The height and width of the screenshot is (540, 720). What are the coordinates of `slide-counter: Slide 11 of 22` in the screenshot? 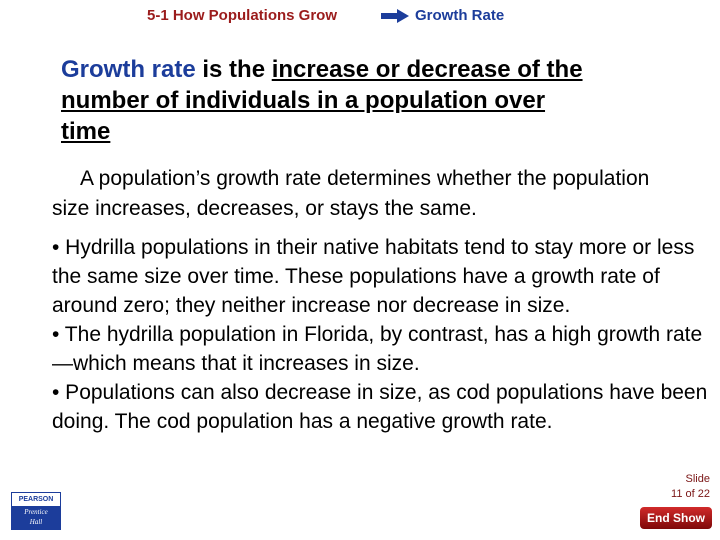 It's located at (690, 487).